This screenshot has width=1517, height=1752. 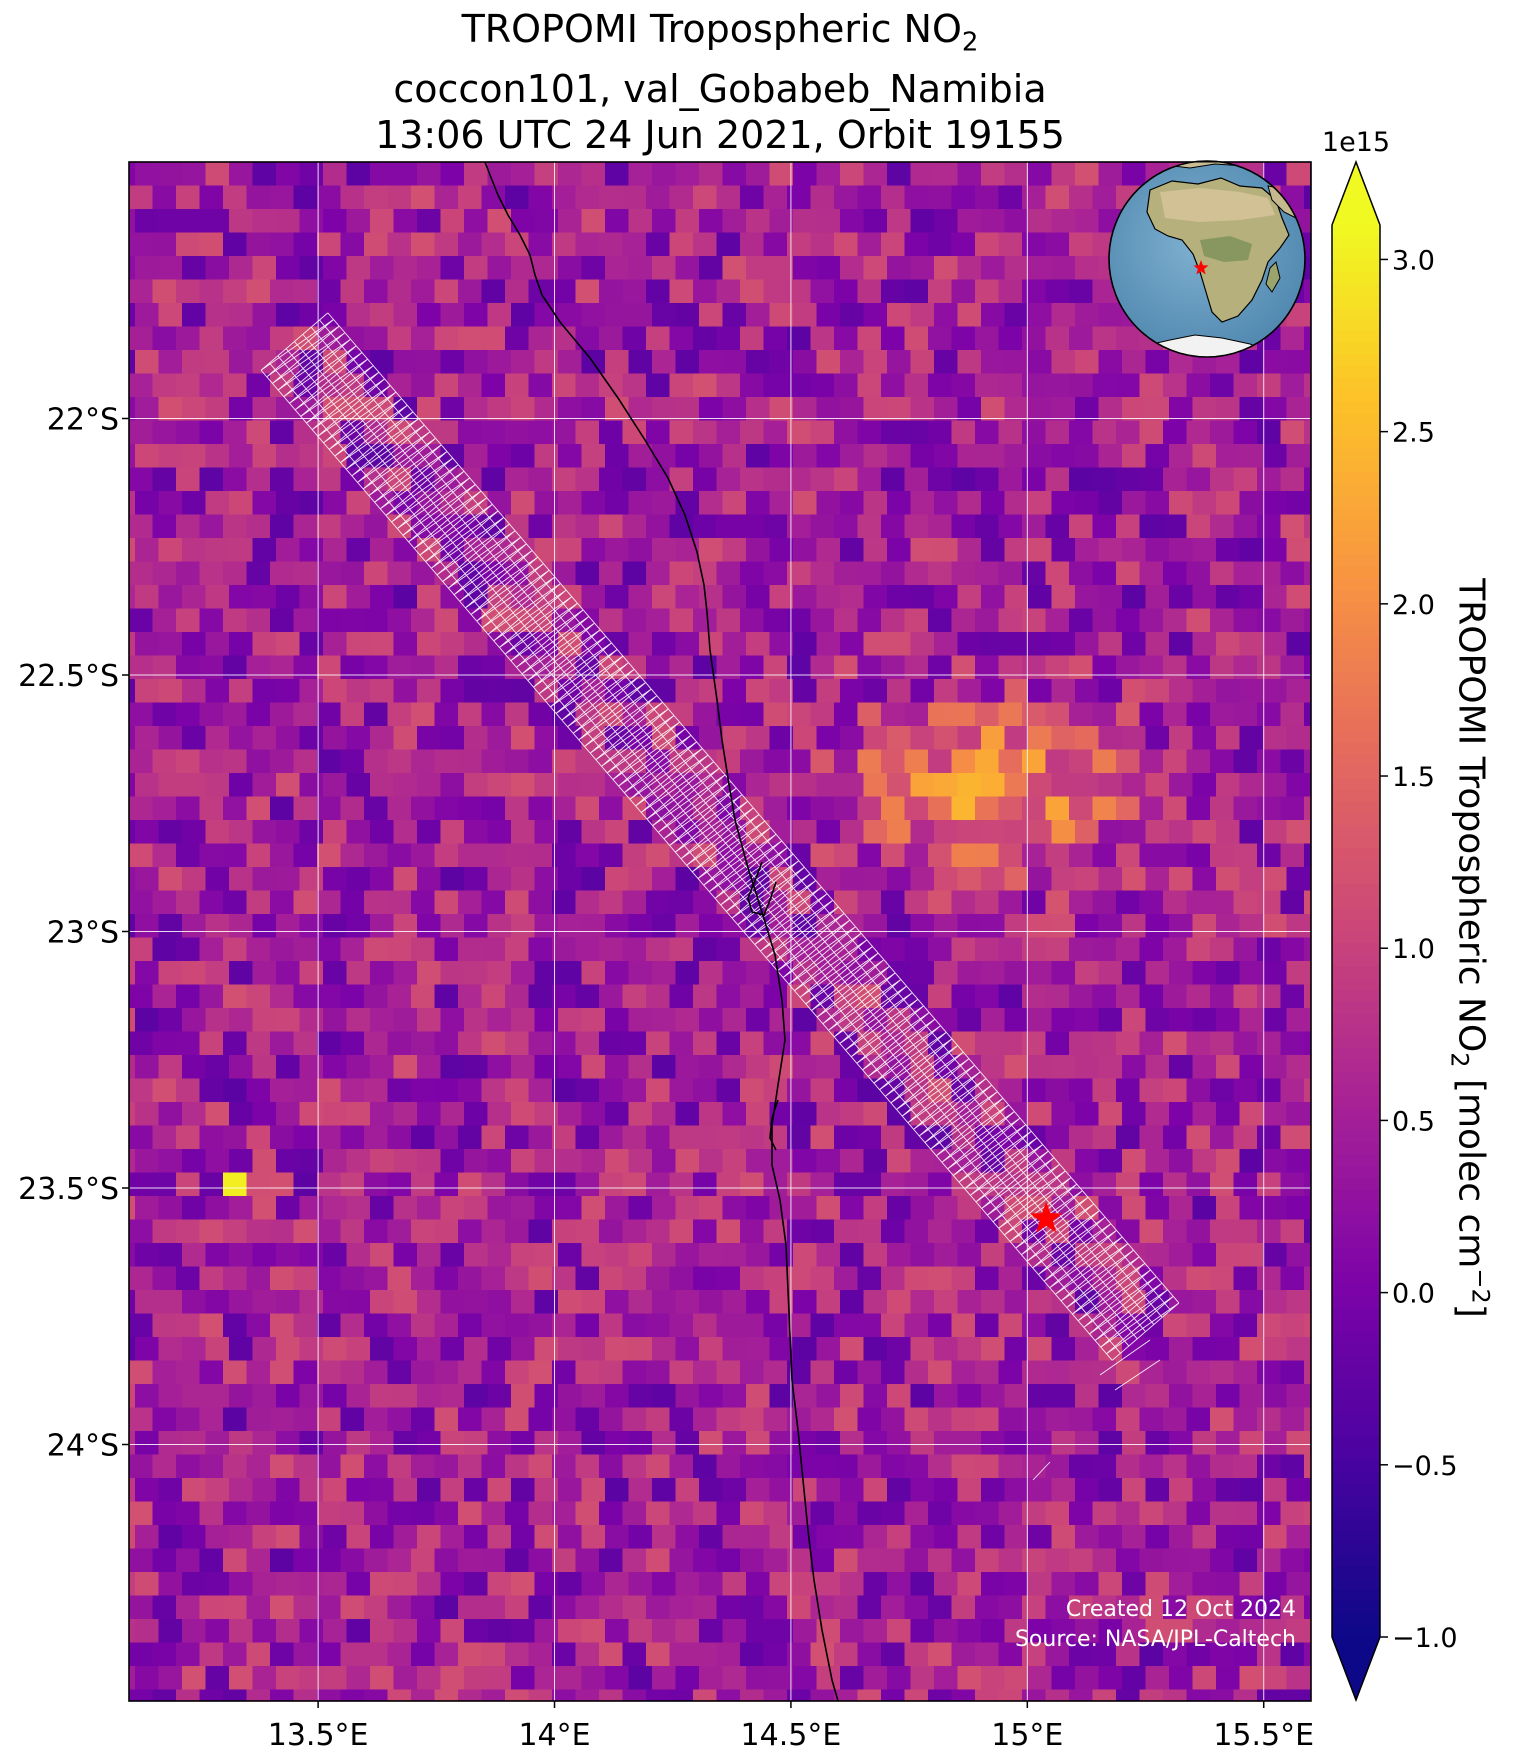 I want to click on lon-tick-label: 15°E, so click(x=1027, y=1735).